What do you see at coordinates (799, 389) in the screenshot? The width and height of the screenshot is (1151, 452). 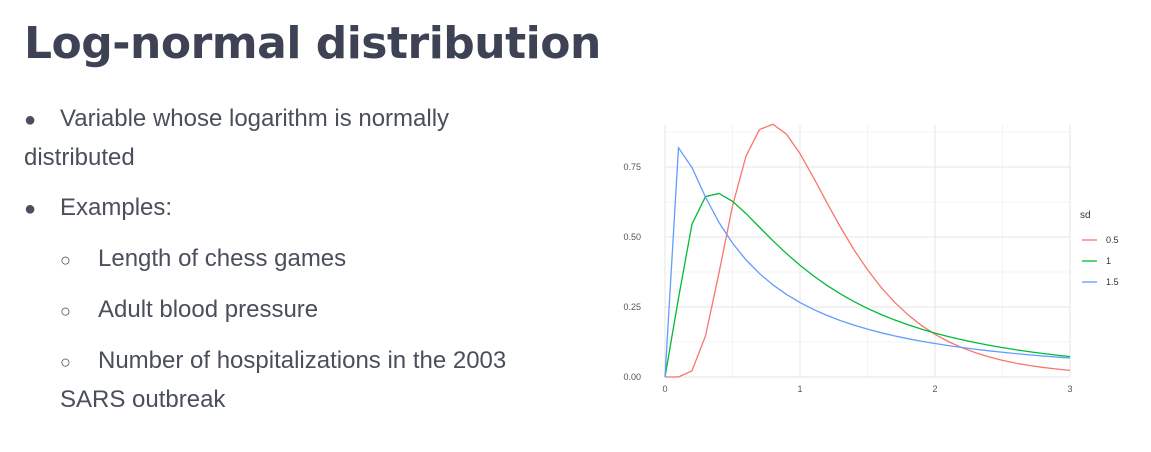 I see `x-tick-label: 1` at bounding box center [799, 389].